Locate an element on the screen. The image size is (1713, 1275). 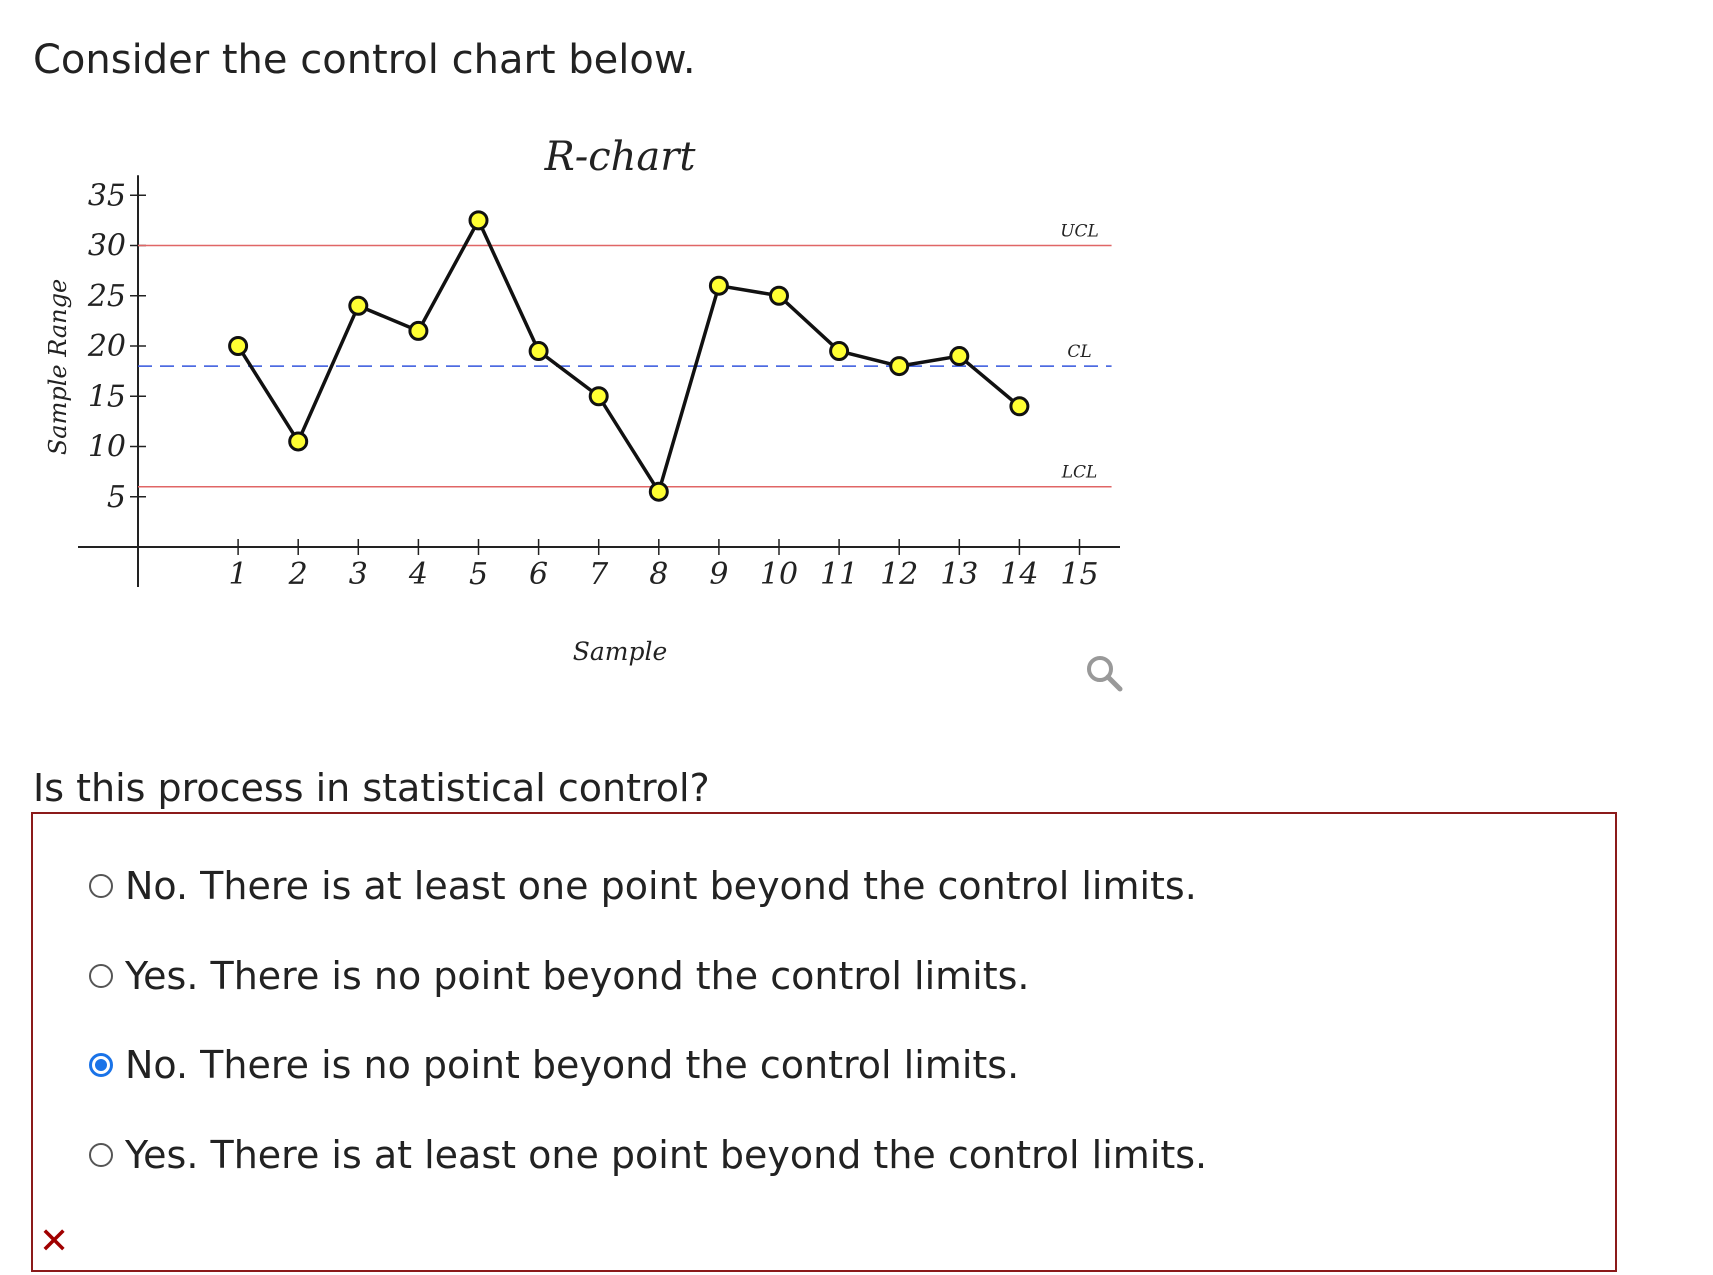
x-tick-label: 9 is located at coordinates (718, 574).